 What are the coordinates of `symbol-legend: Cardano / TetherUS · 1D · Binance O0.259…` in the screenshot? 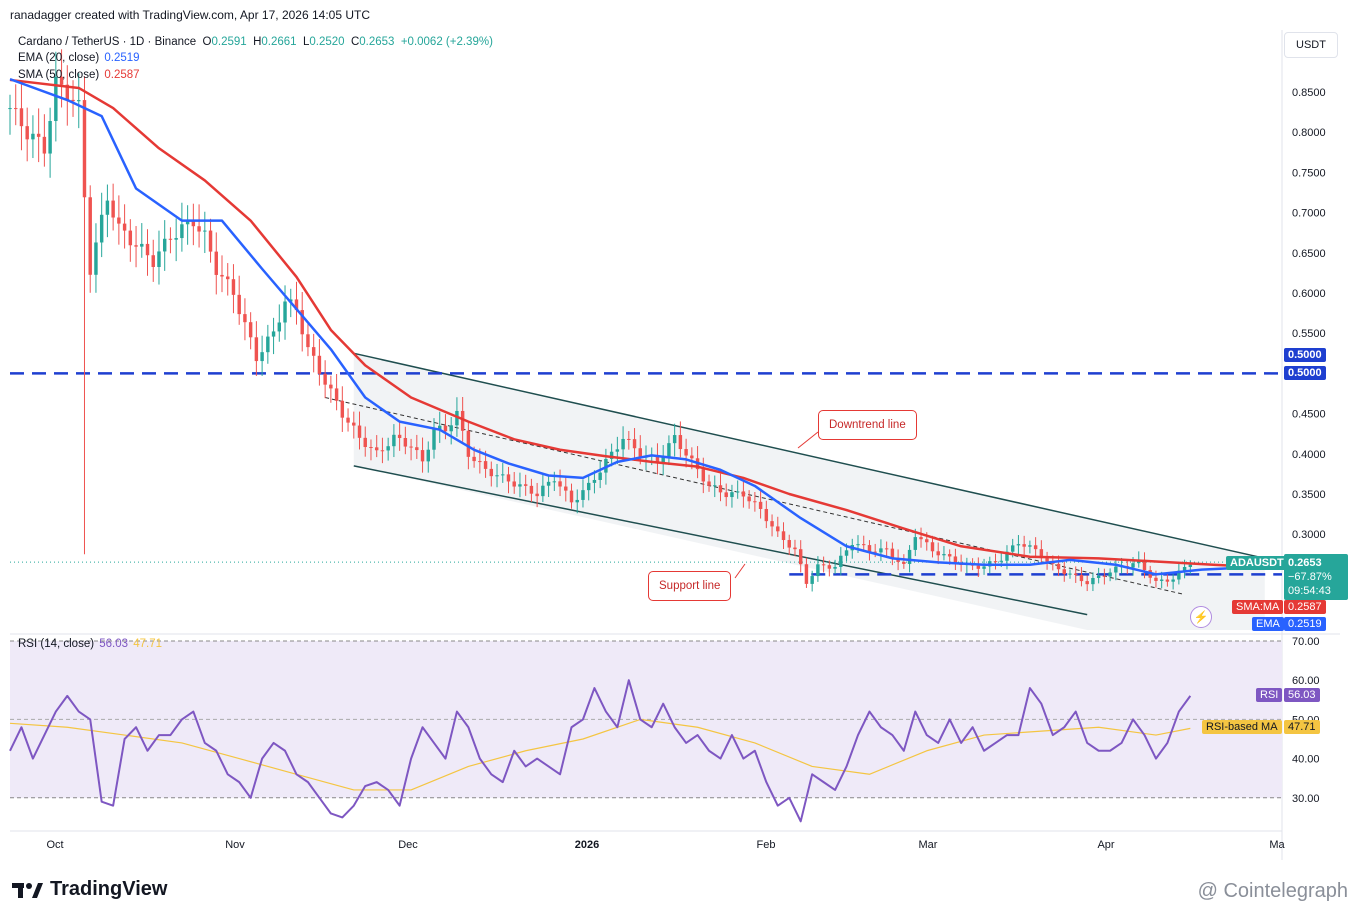 It's located at (255, 42).